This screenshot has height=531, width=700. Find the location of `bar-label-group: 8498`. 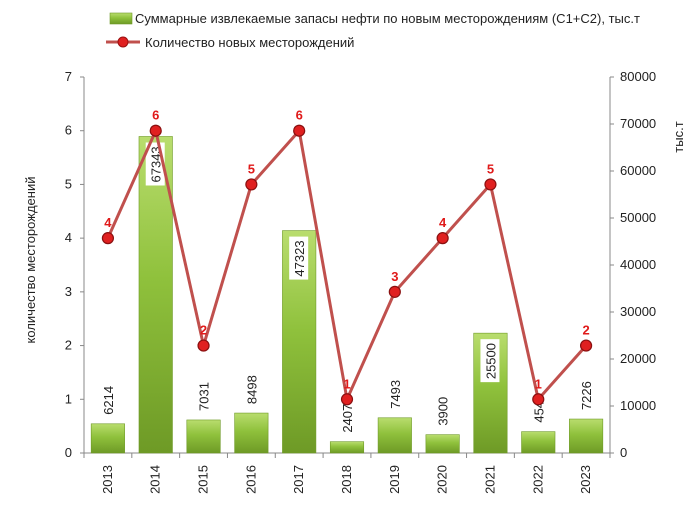

bar-label-group: 8498 is located at coordinates (251, 389).